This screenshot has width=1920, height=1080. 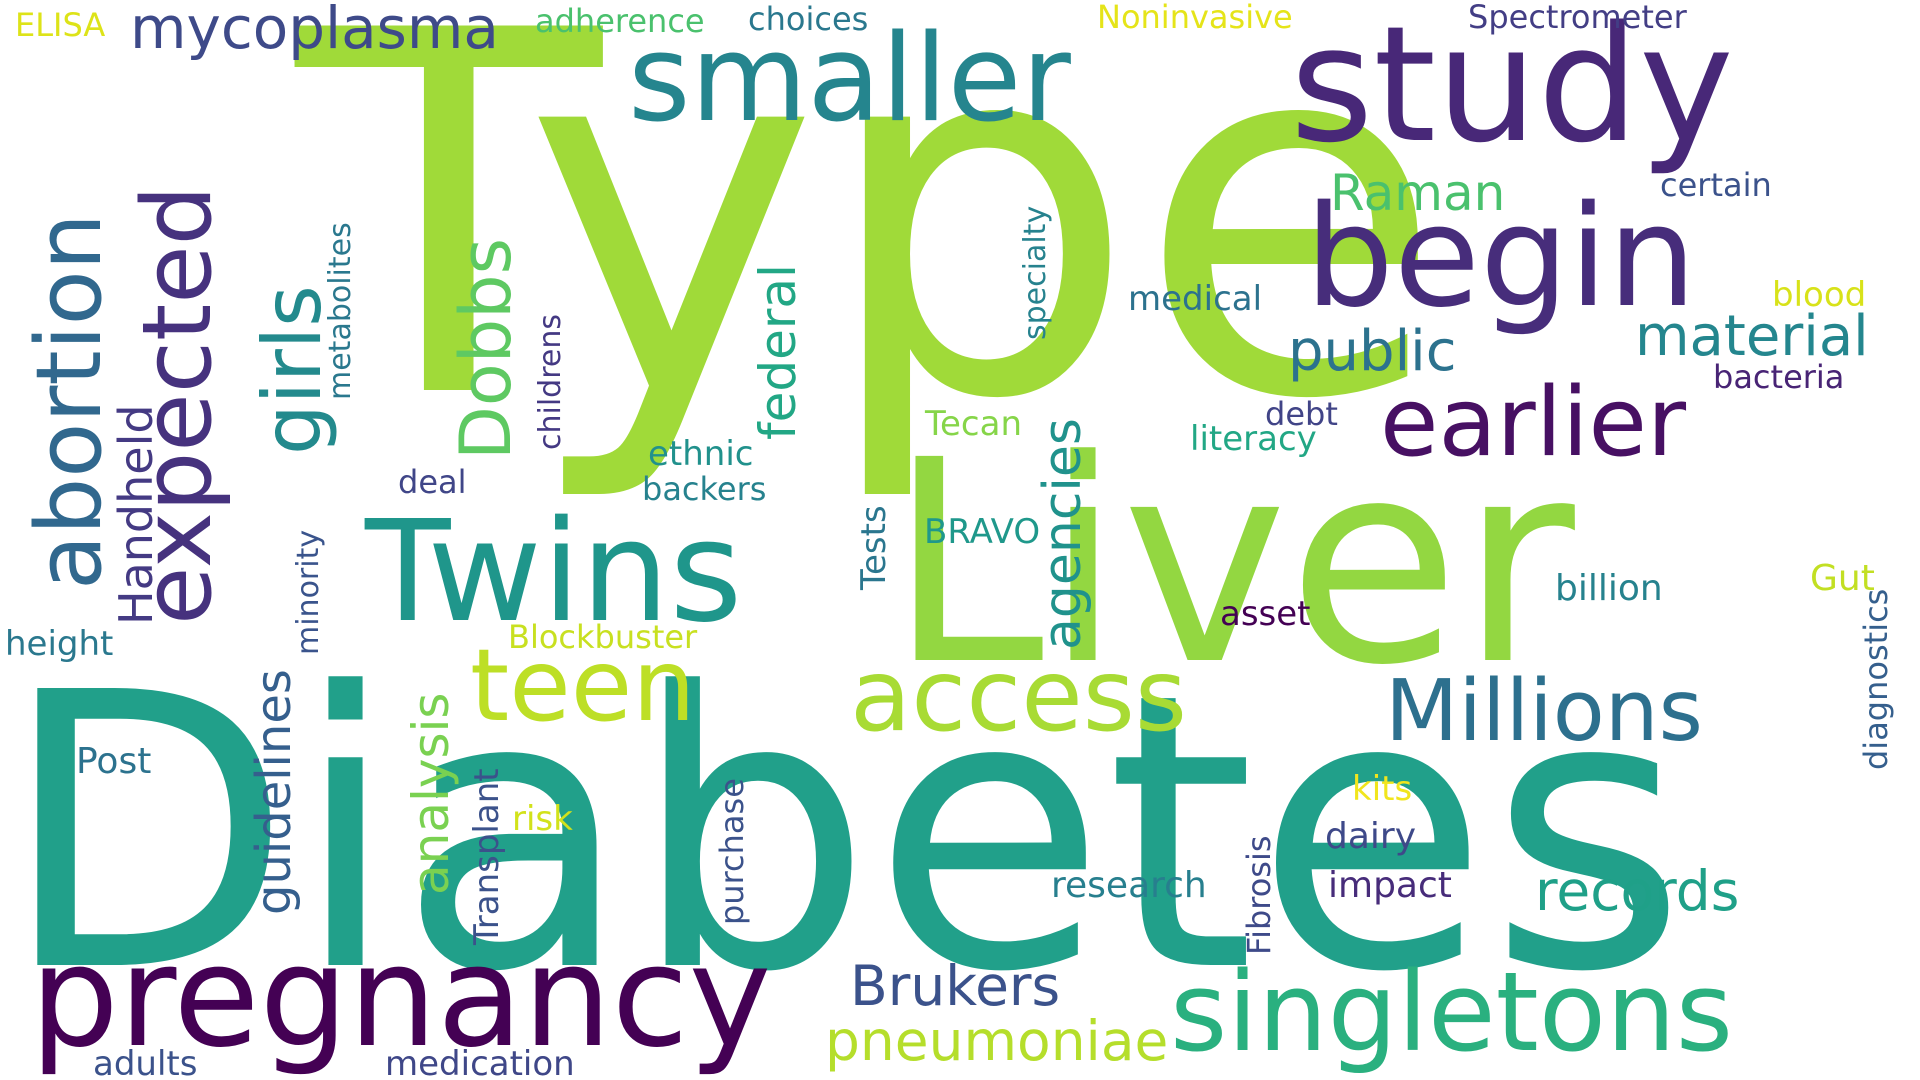 I want to click on word-transplant: Transplant, so click(x=487, y=857).